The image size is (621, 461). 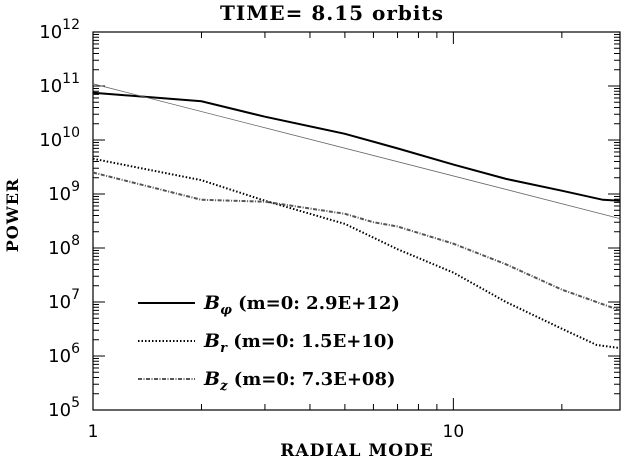 What do you see at coordinates (59, 30) in the screenshot?
I see `y-tick-label: 10¹²` at bounding box center [59, 30].